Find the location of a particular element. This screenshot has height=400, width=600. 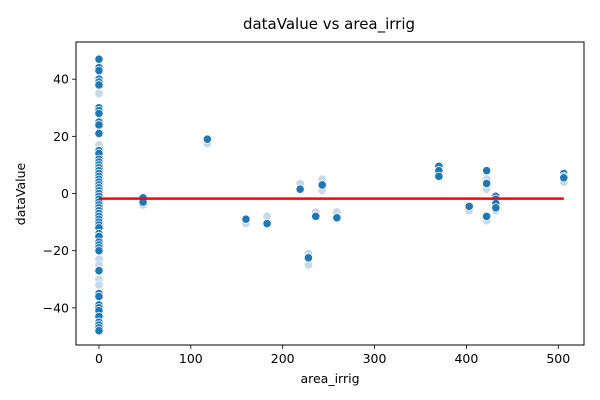

y-axis-ticks: −40 −20 0 20 40 is located at coordinates (59, 193).